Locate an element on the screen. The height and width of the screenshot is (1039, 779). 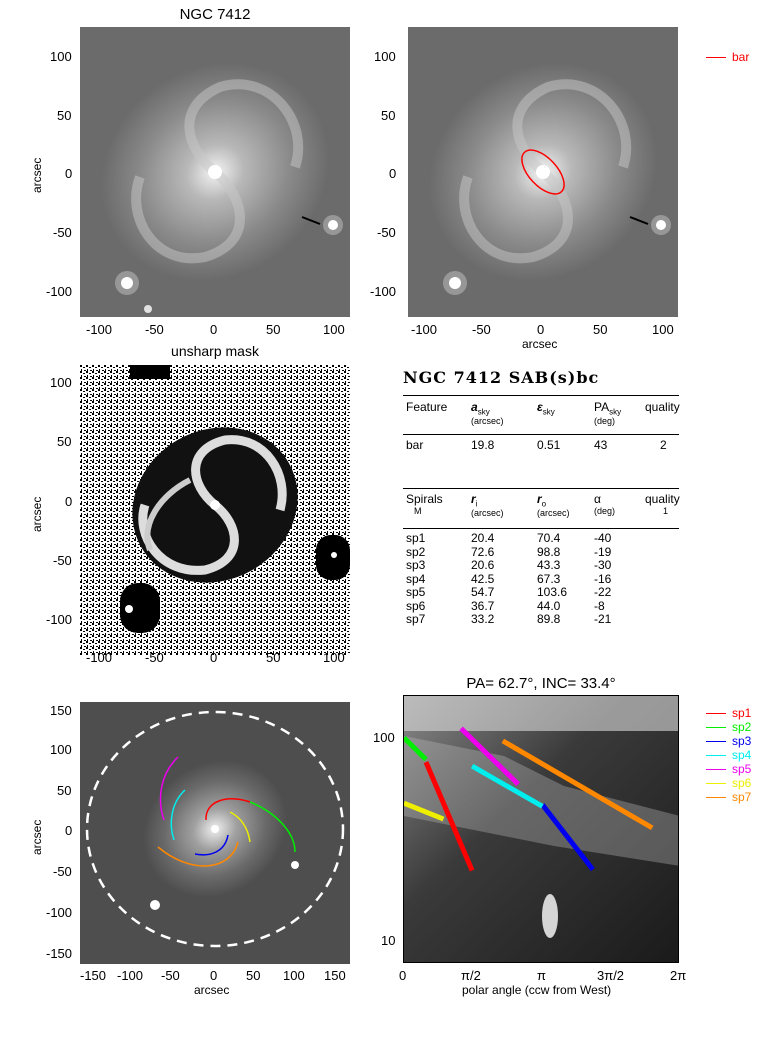
bar-ellipse is located at coordinates (543, 172).